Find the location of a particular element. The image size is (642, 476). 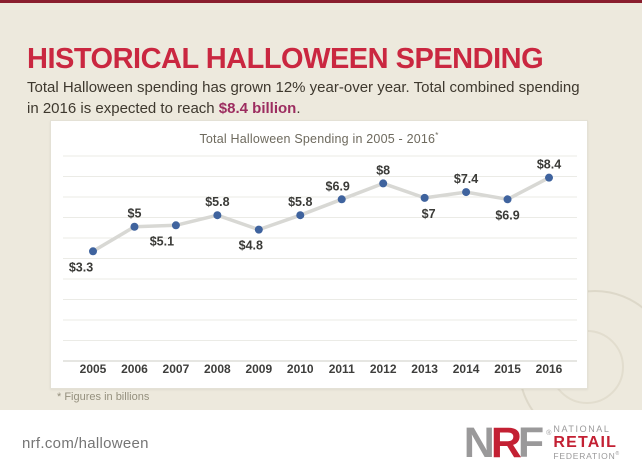

year-label-2009: 2009 is located at coordinates (258, 369).